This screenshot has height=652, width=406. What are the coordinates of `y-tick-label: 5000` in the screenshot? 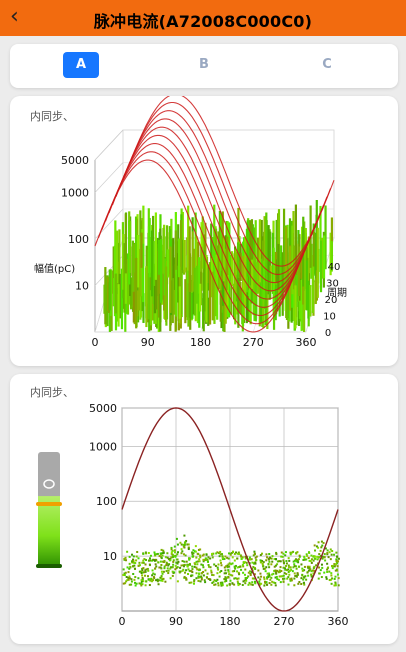 It's located at (103, 408).